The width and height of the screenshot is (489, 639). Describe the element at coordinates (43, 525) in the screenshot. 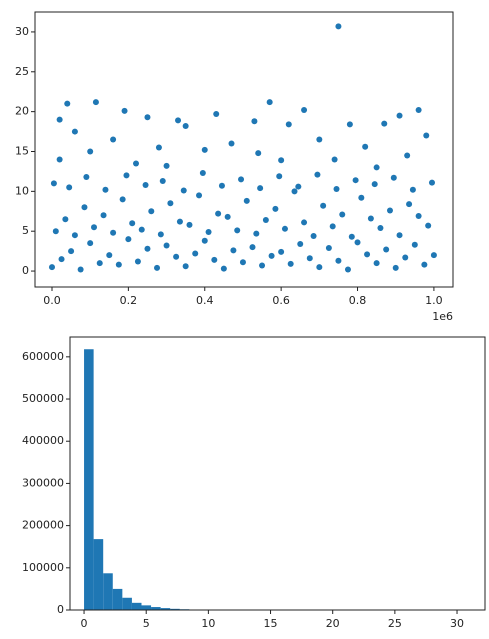

I see `y-tick-label: 200000` at that location.